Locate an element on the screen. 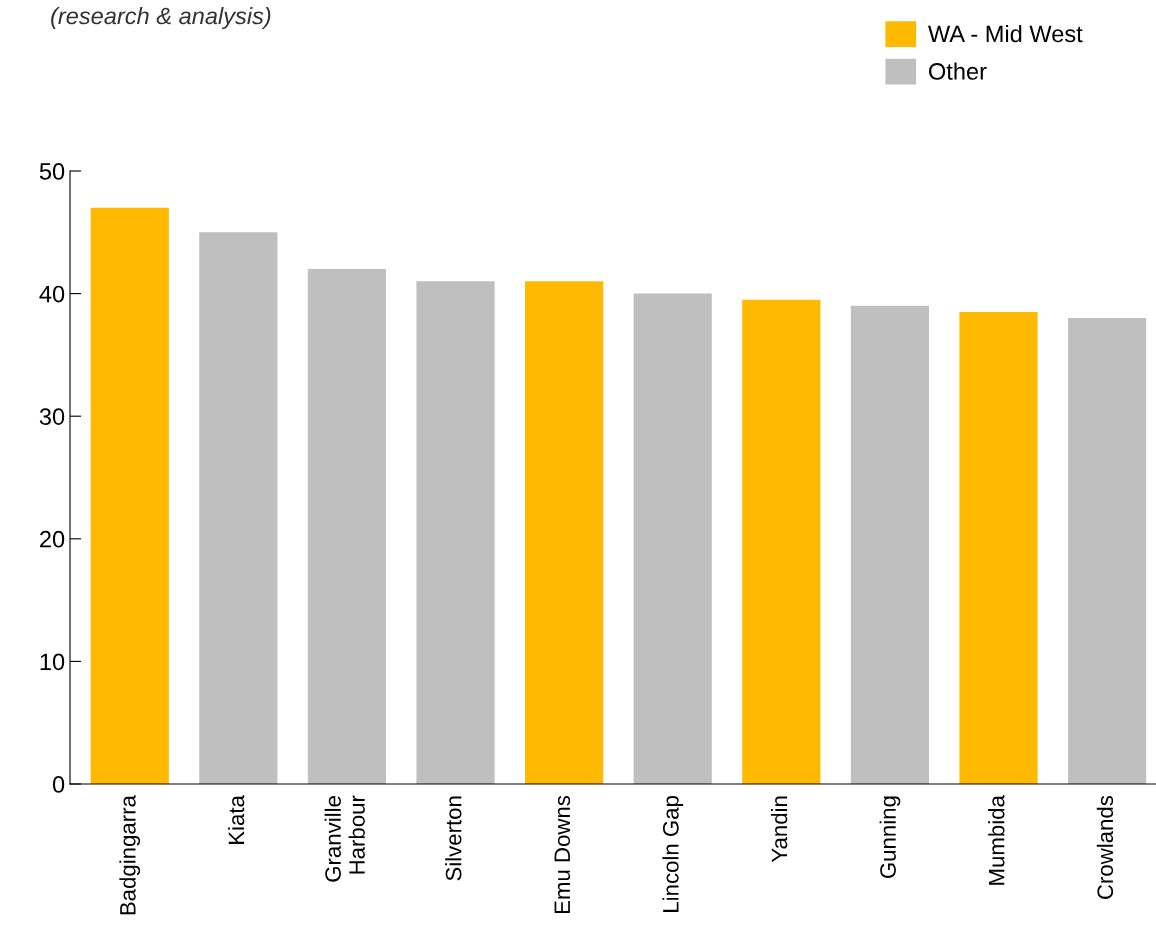  legend-label: Other is located at coordinates (958, 71).